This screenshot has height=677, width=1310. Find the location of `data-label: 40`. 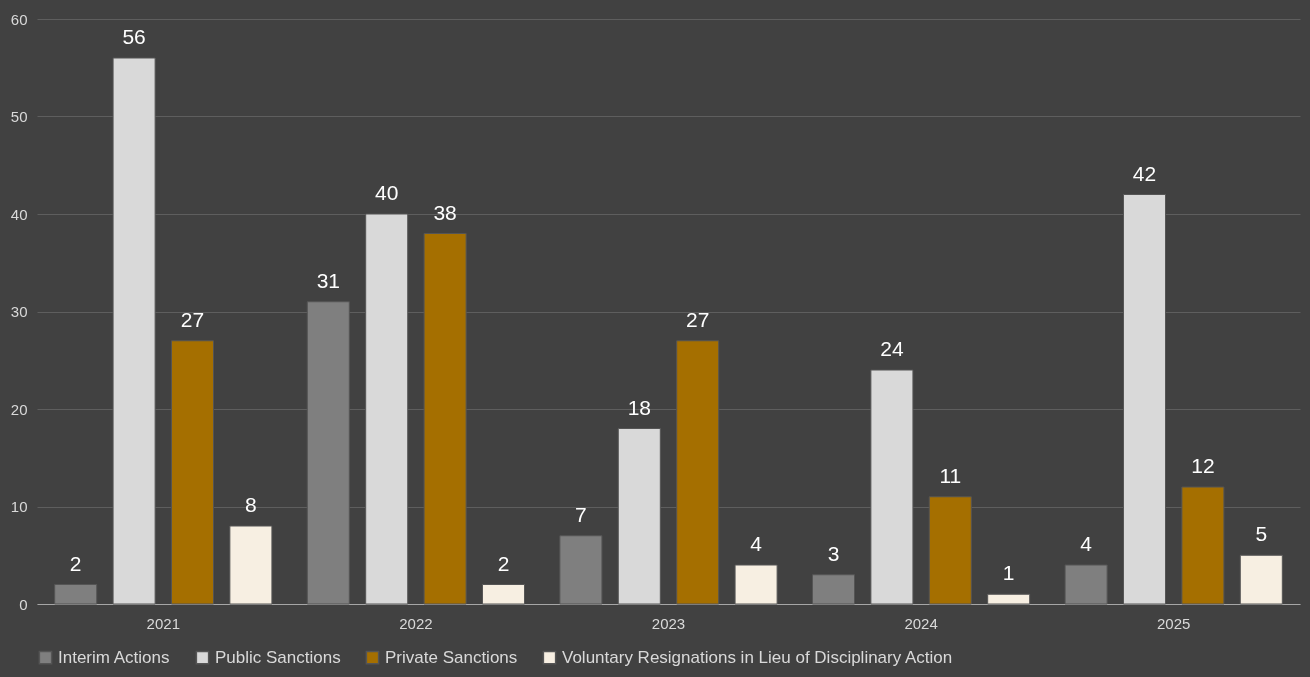

data-label: 40 is located at coordinates (387, 192).